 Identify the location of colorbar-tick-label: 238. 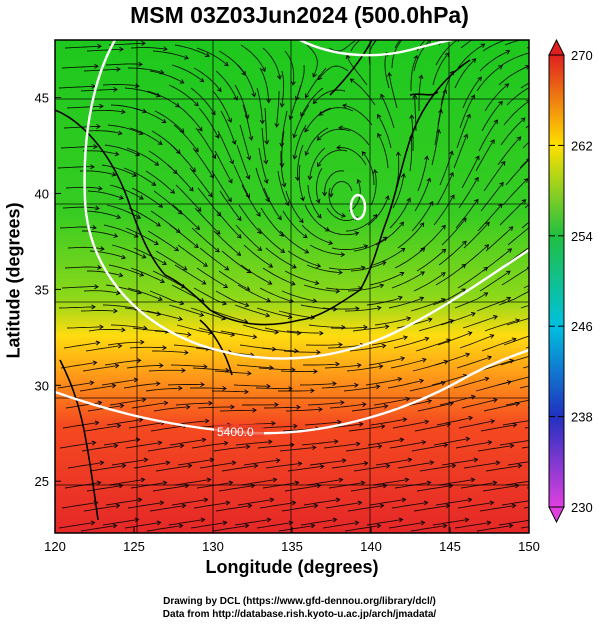
(582, 417).